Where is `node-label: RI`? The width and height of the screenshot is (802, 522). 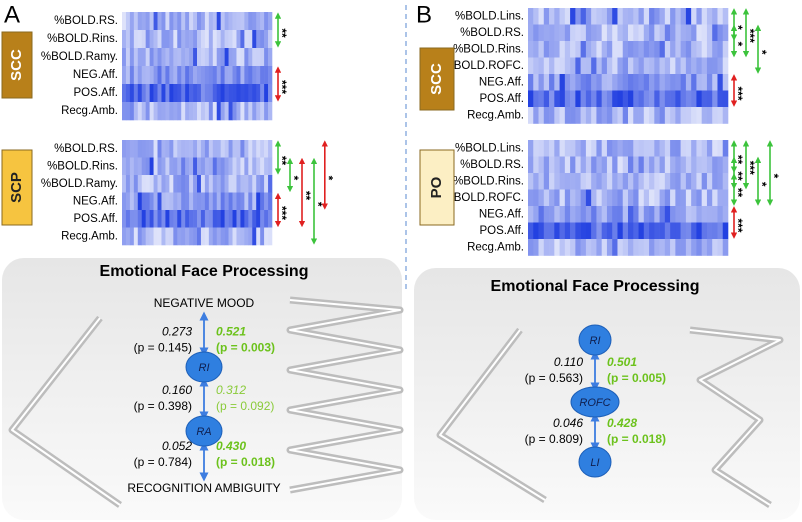 node-label: RI is located at coordinates (204, 368).